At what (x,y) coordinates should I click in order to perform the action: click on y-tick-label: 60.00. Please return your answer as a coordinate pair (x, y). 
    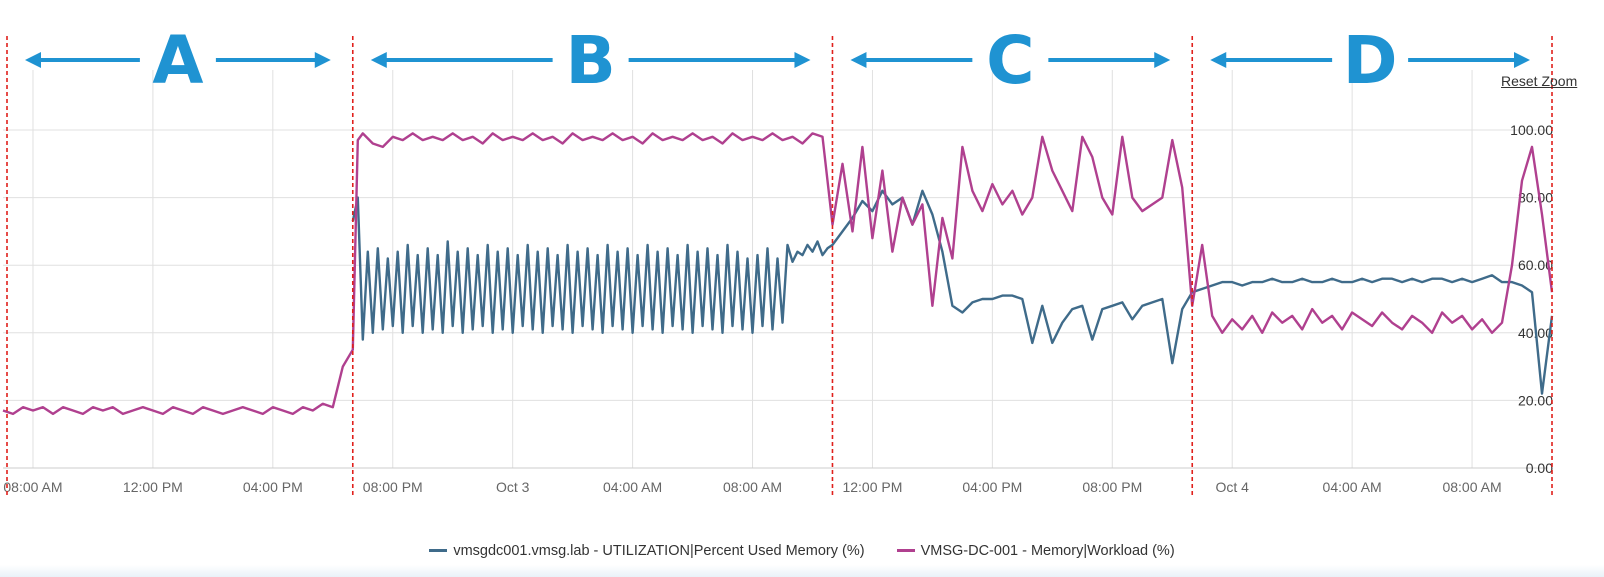
    Looking at the image, I should click on (1535, 265).